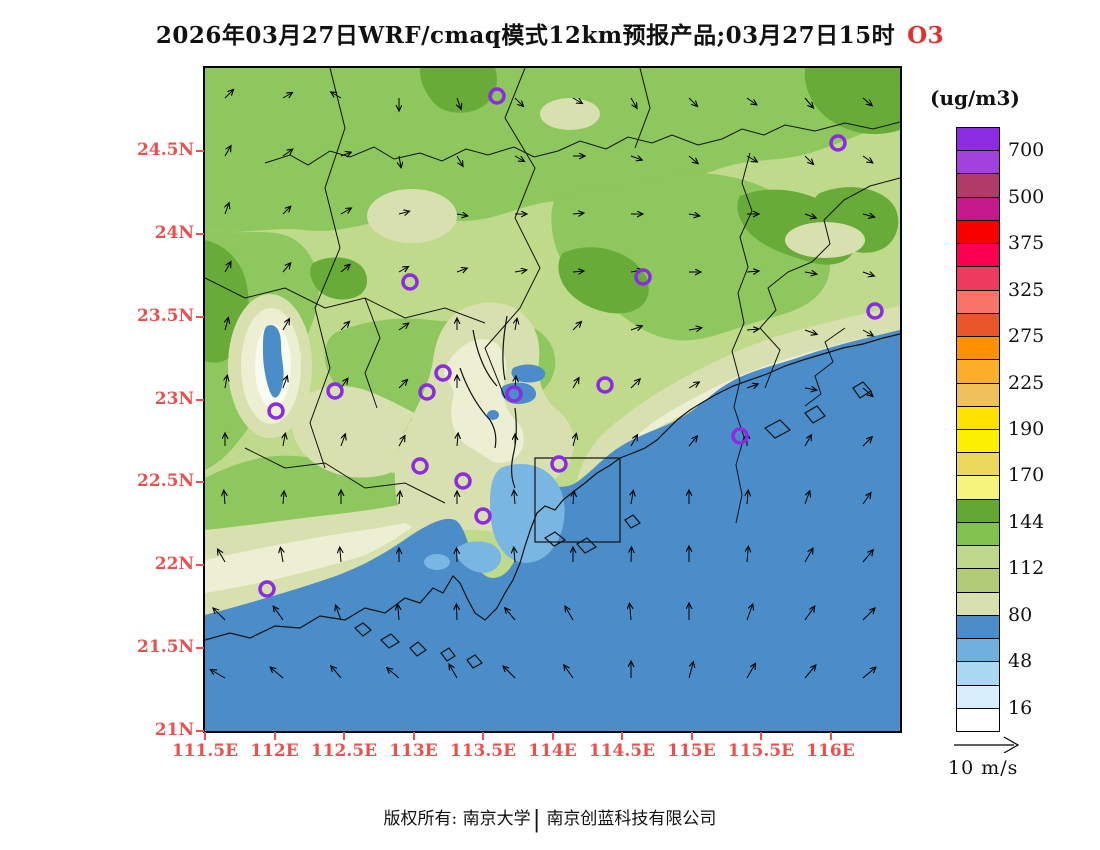 The image size is (1100, 850). Describe the element at coordinates (761, 751) in the screenshot. I see `x-tick-label: 115.5E` at that location.